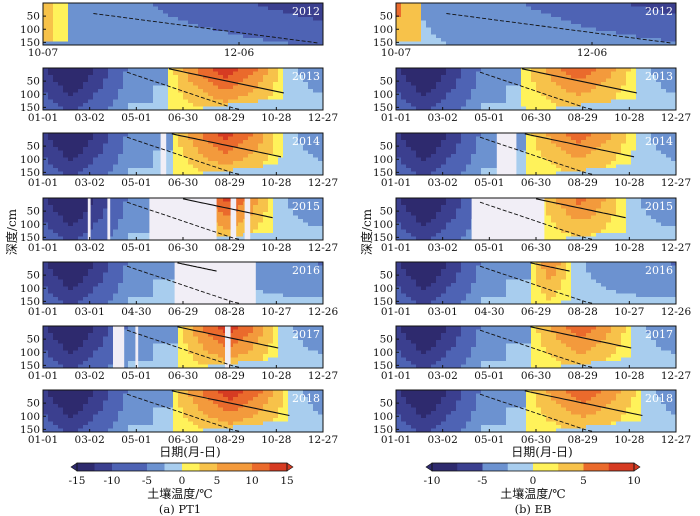 The height and width of the screenshot is (516, 700). What do you see at coordinates (323, 183) in the screenshot?
I see `x-tick-label: 12-27` at bounding box center [323, 183].